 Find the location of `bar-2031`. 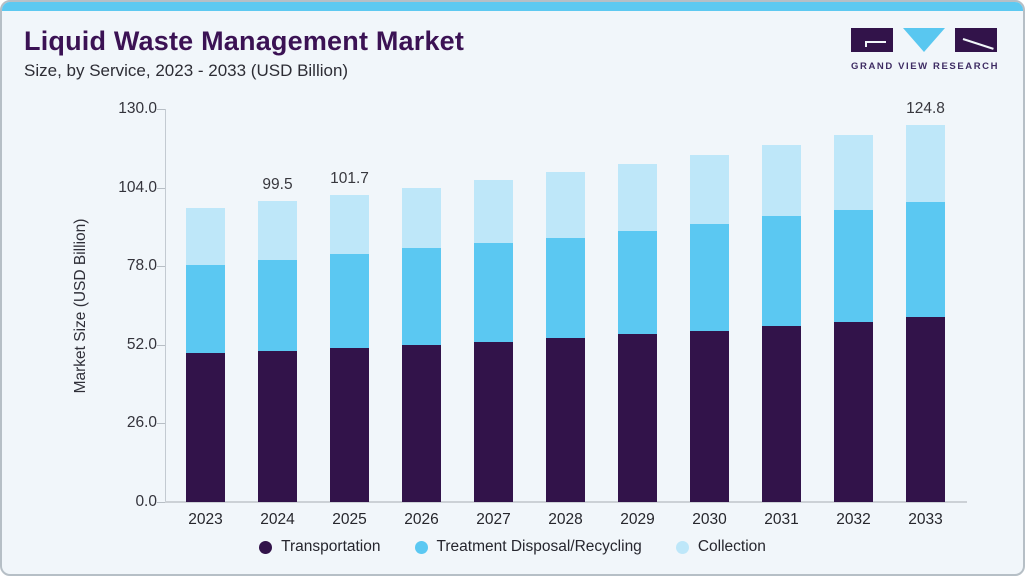

bar-2031 is located at coordinates (781, 323).